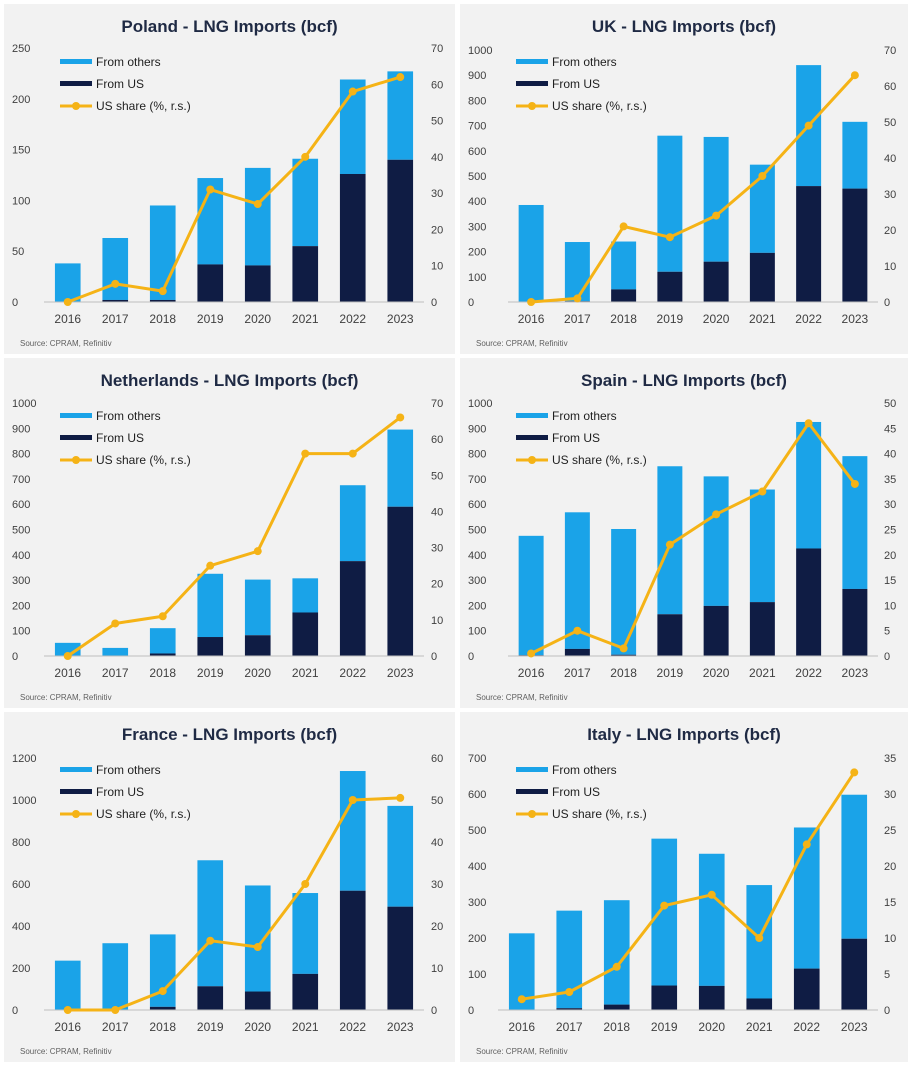  What do you see at coordinates (890, 903) in the screenshot?
I see `y2-tick-label: 15` at bounding box center [890, 903].